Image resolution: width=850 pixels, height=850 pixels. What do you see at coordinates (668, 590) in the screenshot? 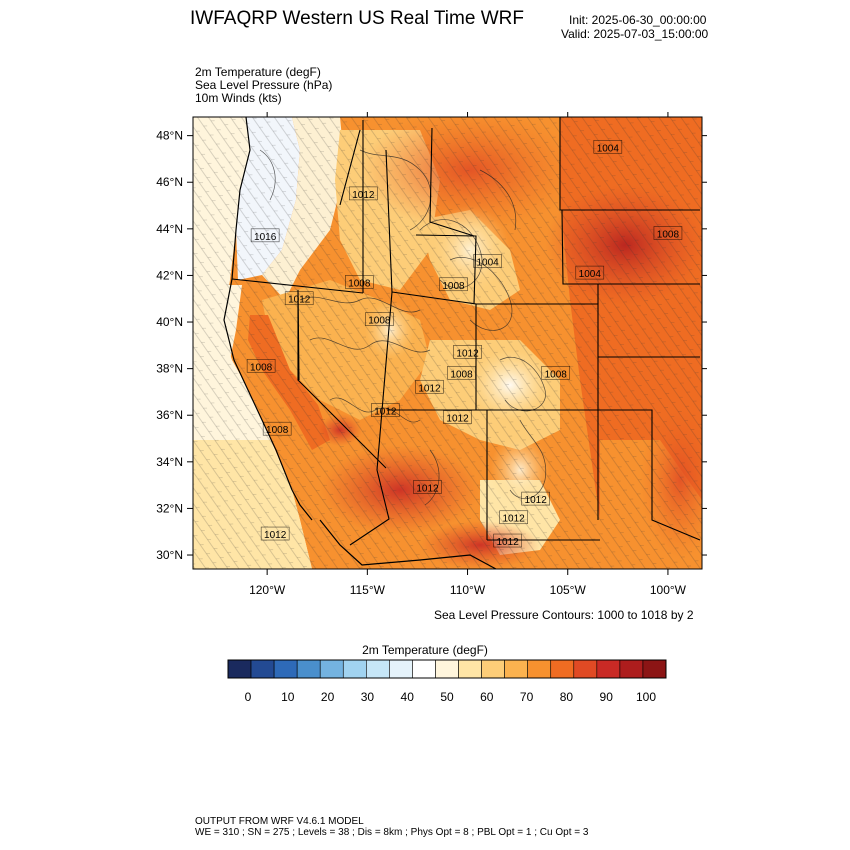
I see `lon-tick-label: 100°W` at bounding box center [668, 590].